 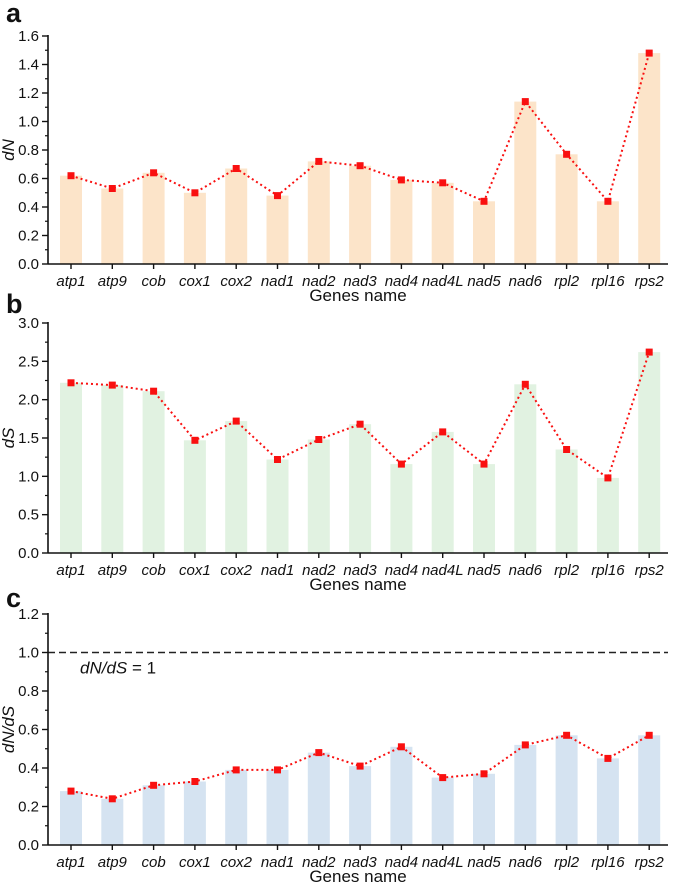 I want to click on y-tick-label: 0.2, so click(x=28, y=236).